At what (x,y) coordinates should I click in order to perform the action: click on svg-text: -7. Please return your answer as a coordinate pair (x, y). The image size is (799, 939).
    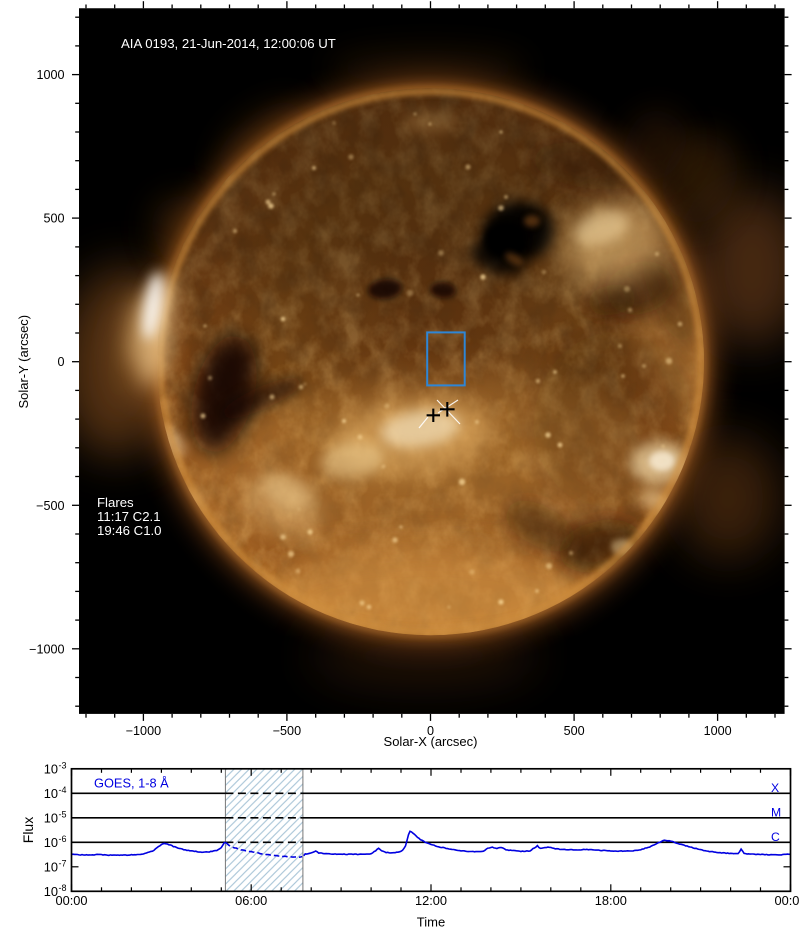
    Looking at the image, I should click on (63, 863).